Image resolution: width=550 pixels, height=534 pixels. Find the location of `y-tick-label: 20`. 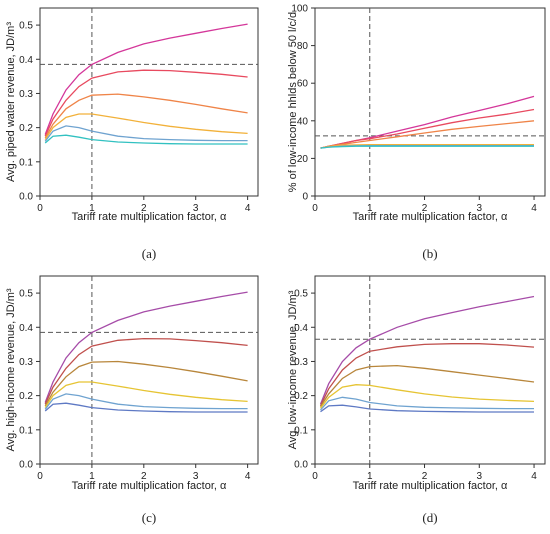

y-tick-label: 20 is located at coordinates (303, 159).